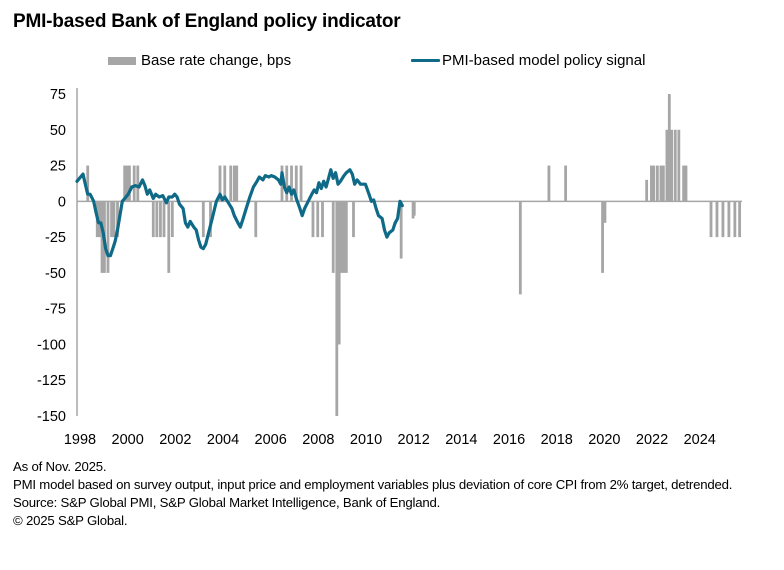 The height and width of the screenshot is (570, 784). Describe the element at coordinates (175, 440) in the screenshot. I see `x-tick-label: 2002` at that location.